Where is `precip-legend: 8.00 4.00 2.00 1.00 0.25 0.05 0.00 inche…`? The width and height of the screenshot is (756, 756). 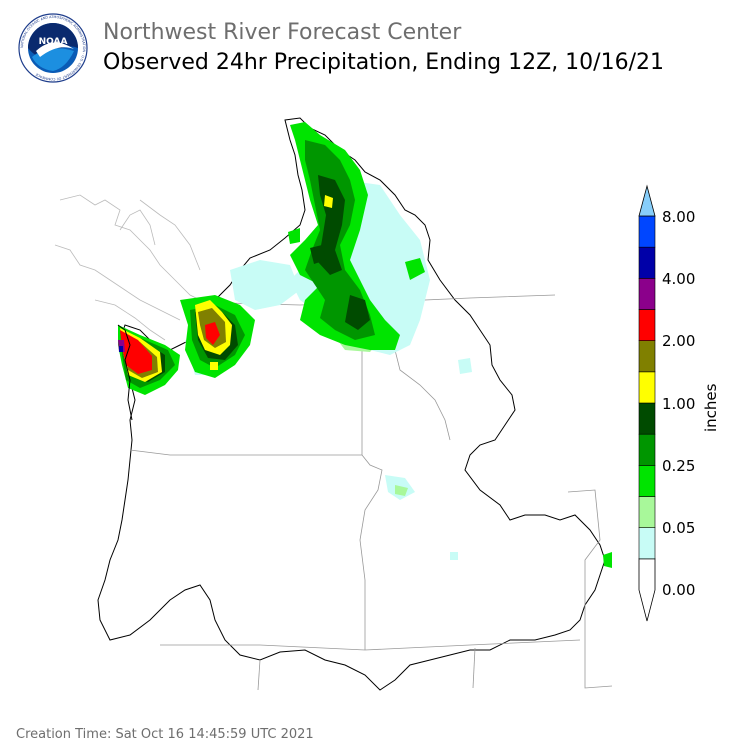 precip-legend: 8.00 4.00 2.00 1.00 0.25 0.05 0.00 inche… is located at coordinates (679, 403).